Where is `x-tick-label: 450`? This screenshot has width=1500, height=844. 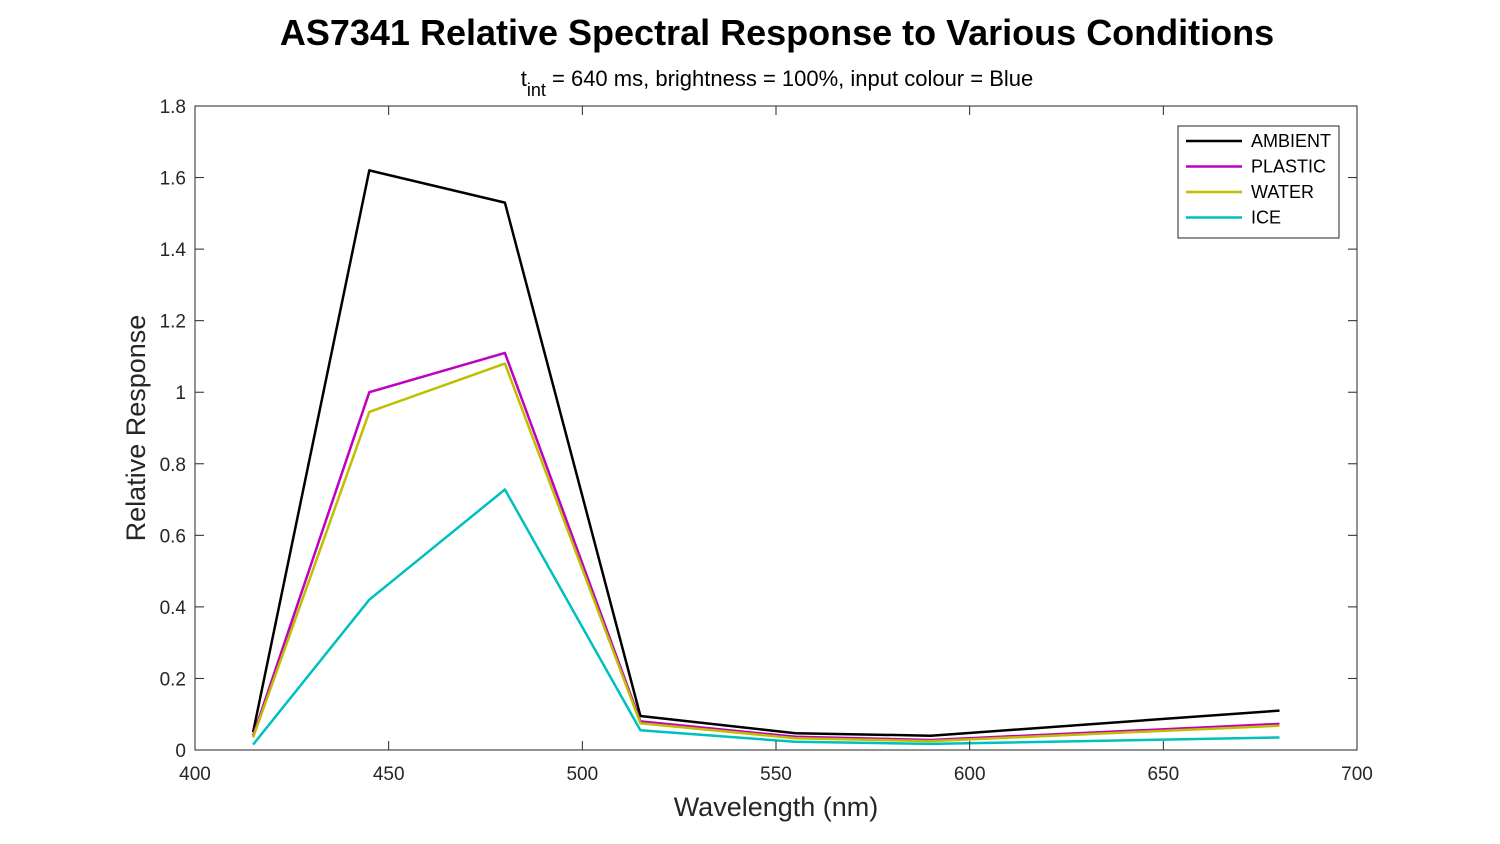 x-tick-label: 450 is located at coordinates (389, 774).